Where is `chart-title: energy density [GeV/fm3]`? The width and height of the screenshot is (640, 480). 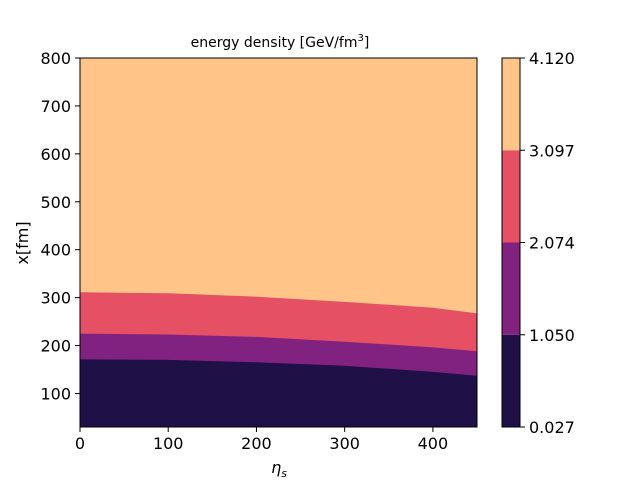
chart-title: energy density [GeV/fm3] is located at coordinates (280, 42).